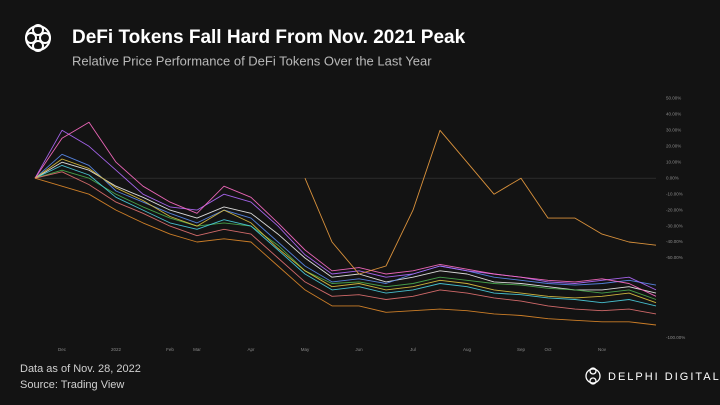 The height and width of the screenshot is (405, 720). I want to click on x-tick-label: Nov, so click(602, 349).